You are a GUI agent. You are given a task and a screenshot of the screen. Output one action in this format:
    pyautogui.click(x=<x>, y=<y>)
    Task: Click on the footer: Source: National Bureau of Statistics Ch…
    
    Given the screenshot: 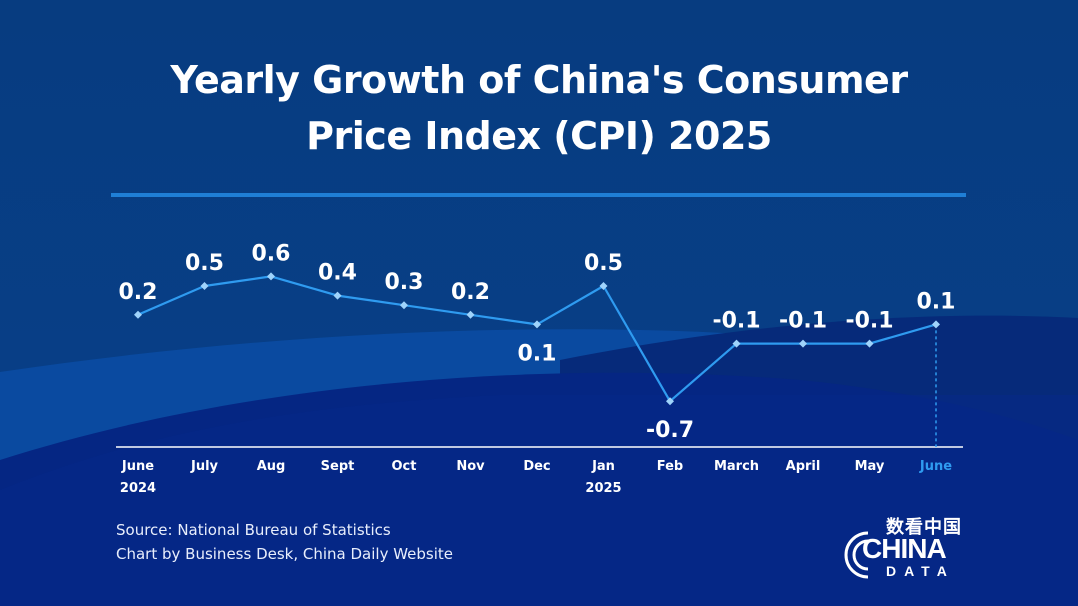 What is the action you would take?
    pyautogui.click(x=284, y=542)
    